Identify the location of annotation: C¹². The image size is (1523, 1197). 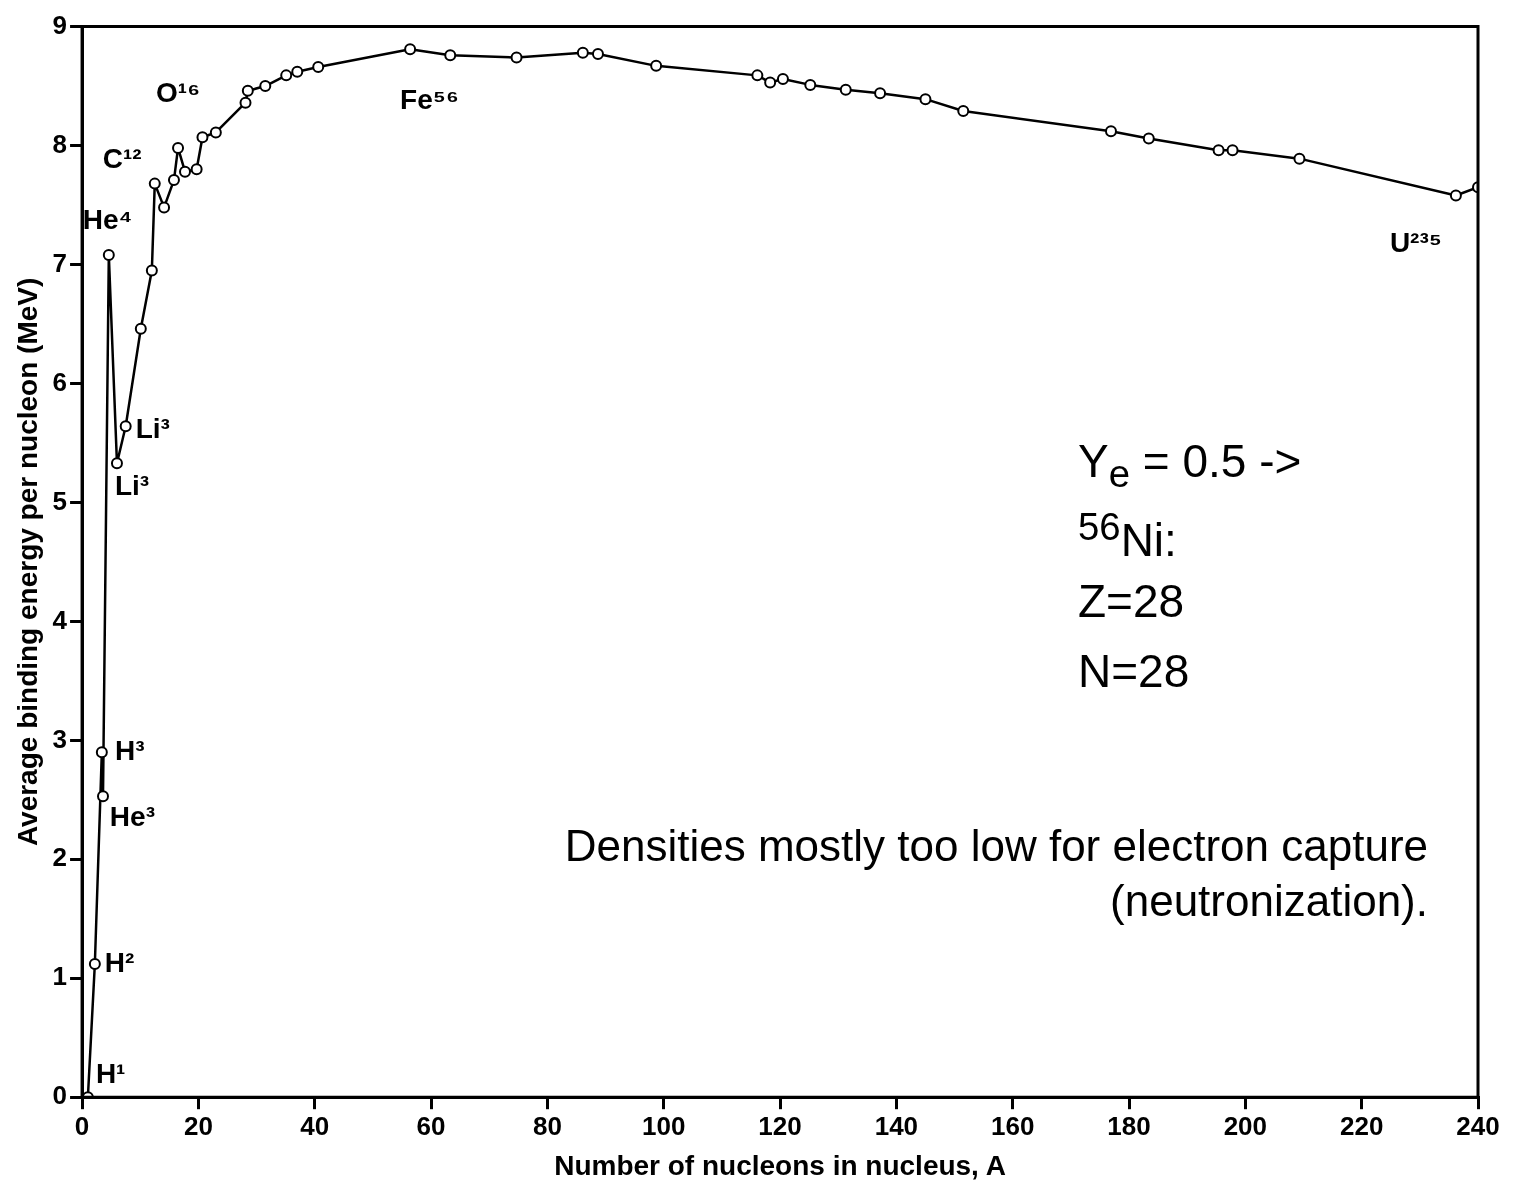
(122, 158).